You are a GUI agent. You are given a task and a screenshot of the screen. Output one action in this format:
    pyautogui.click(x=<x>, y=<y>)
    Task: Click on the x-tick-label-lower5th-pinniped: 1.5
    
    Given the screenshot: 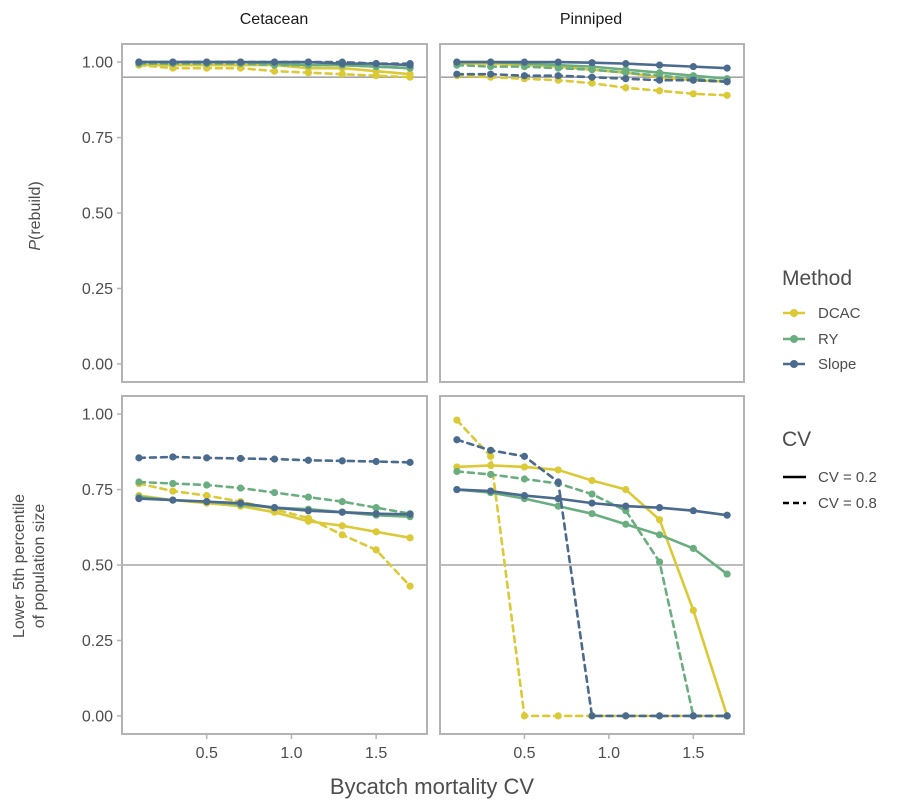 What is the action you would take?
    pyautogui.click(x=693, y=753)
    